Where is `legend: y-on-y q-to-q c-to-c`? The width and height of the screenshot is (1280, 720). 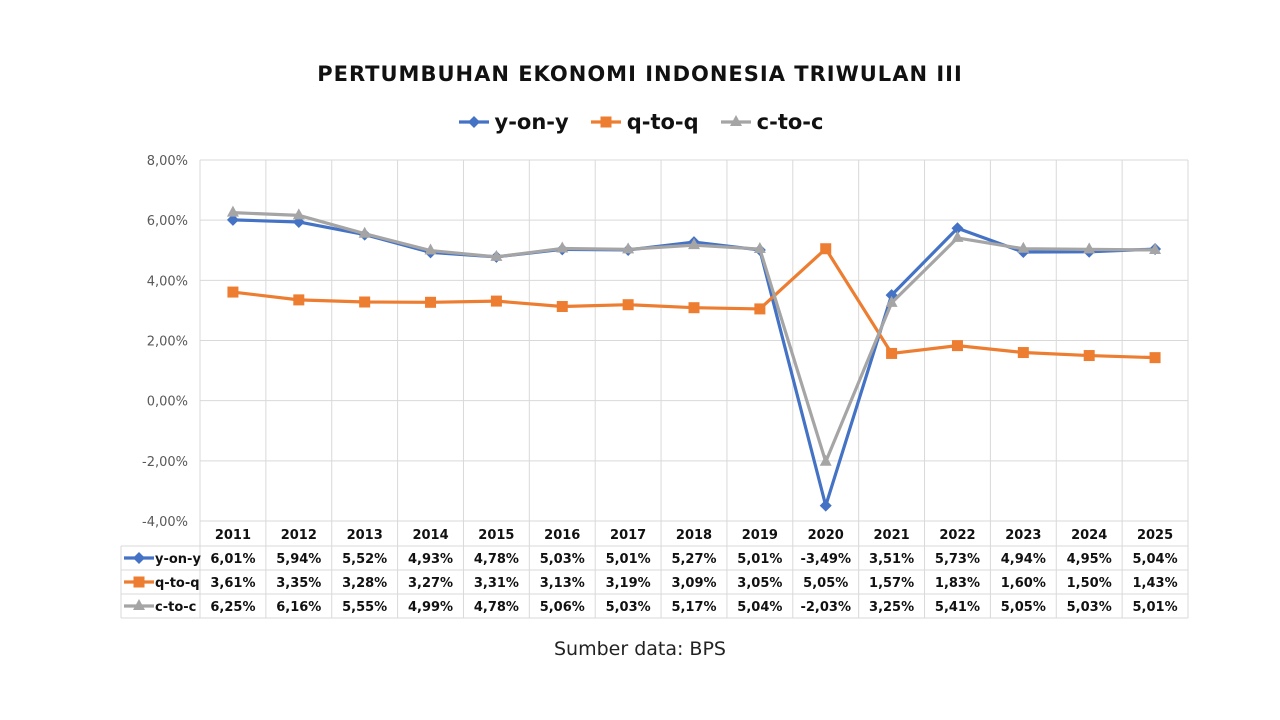 legend: y-on-y q-to-q c-to-c is located at coordinates (640, 122).